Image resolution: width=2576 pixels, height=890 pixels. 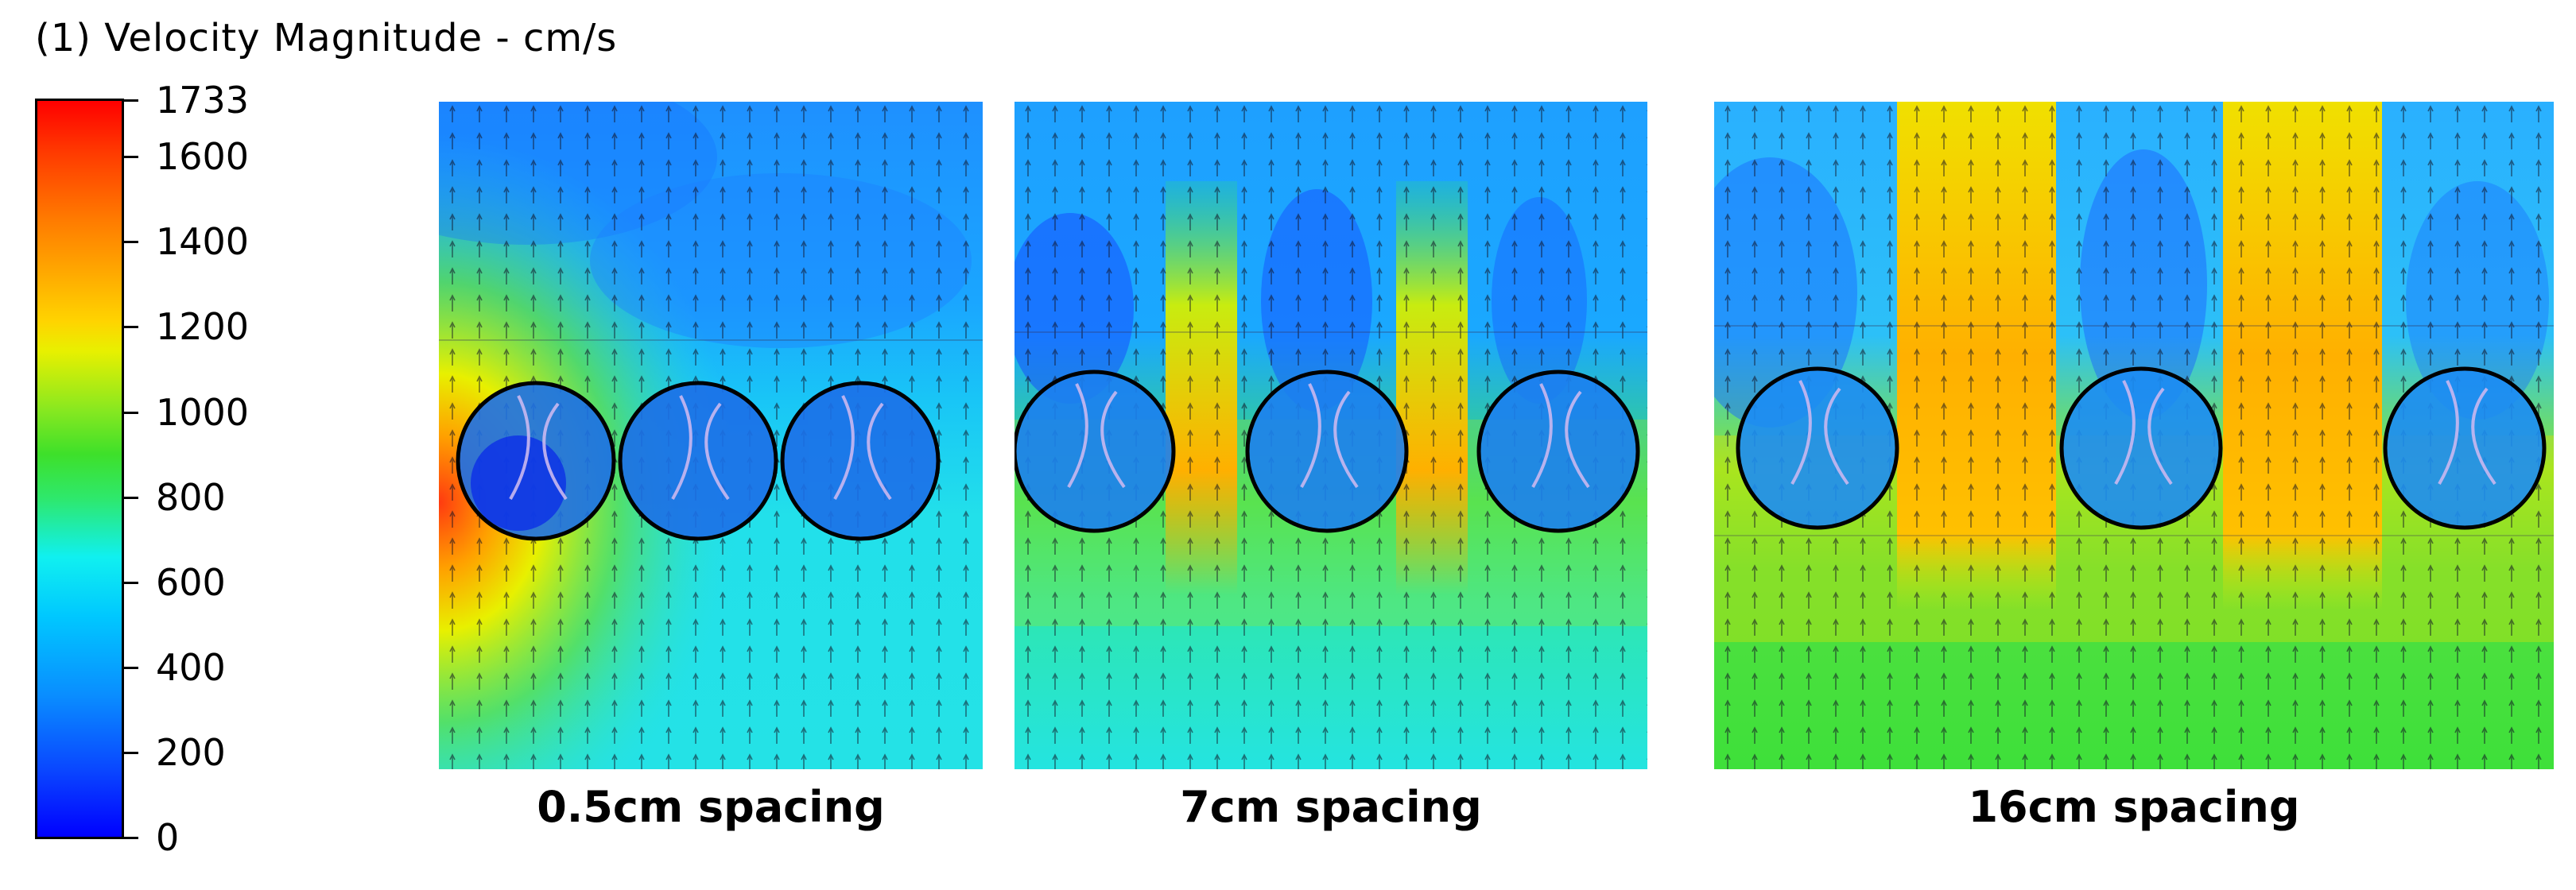 What do you see at coordinates (203, 100) in the screenshot?
I see `colorbar-tick-label: 1733` at bounding box center [203, 100].